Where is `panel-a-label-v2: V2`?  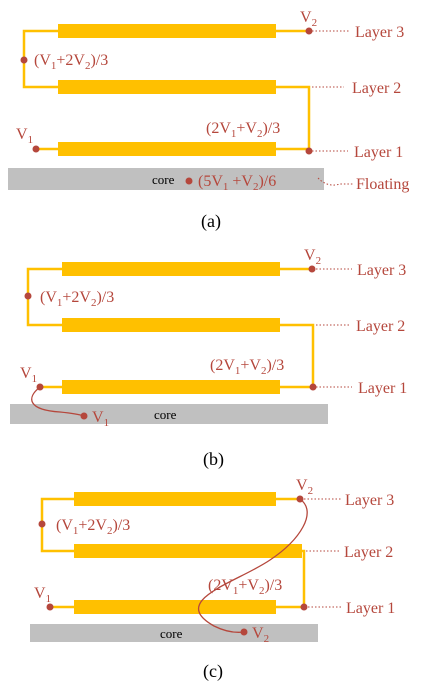 panel-a-label-v2: V2 is located at coordinates (308, 19).